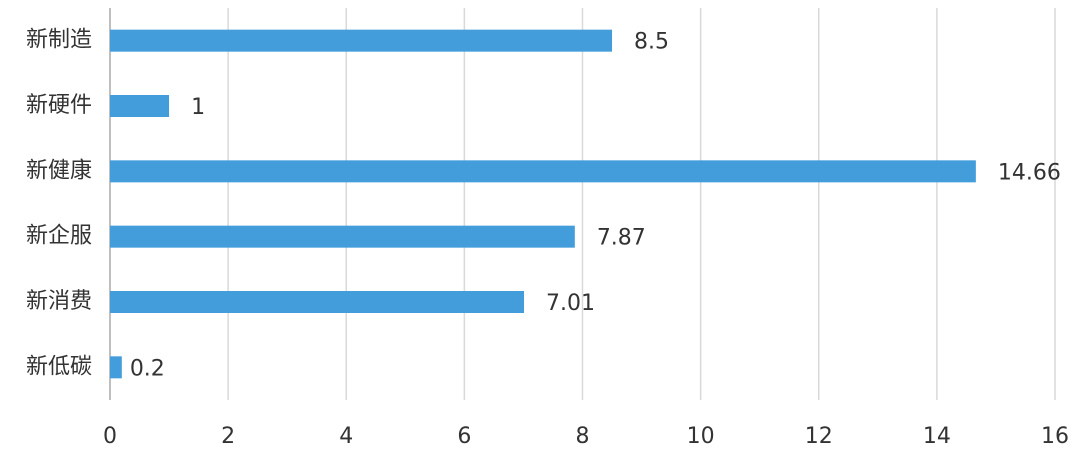  Describe the element at coordinates (819, 436) in the screenshot. I see `x-tick-label: 12` at that location.